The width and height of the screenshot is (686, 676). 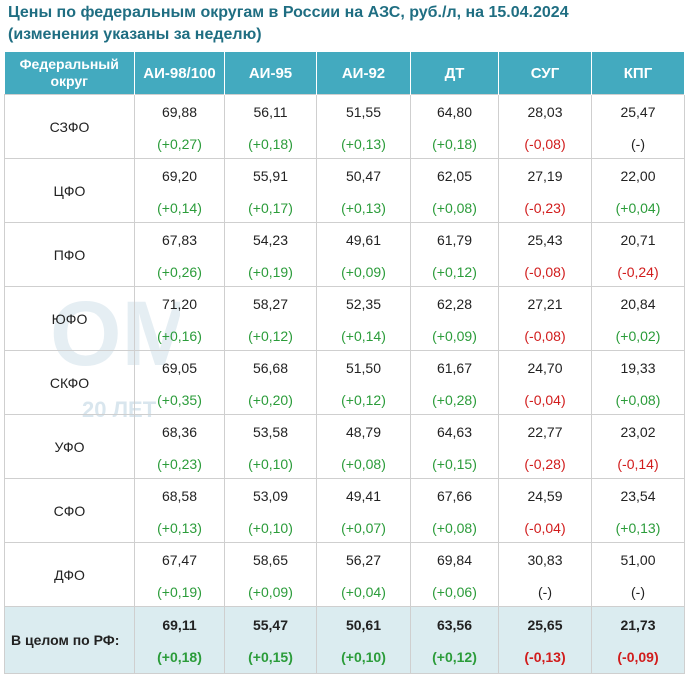 What do you see at coordinates (363, 126) in the screenshot?
I see `price-cell: 51,55 (+0,13)` at bounding box center [363, 126].